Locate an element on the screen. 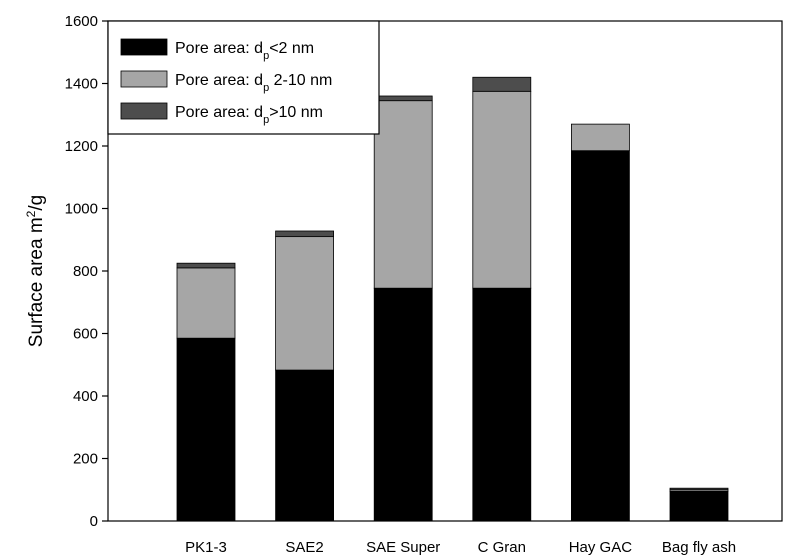 The width and height of the screenshot is (795, 560). x-tick-label: Bag fly ash is located at coordinates (699, 547).